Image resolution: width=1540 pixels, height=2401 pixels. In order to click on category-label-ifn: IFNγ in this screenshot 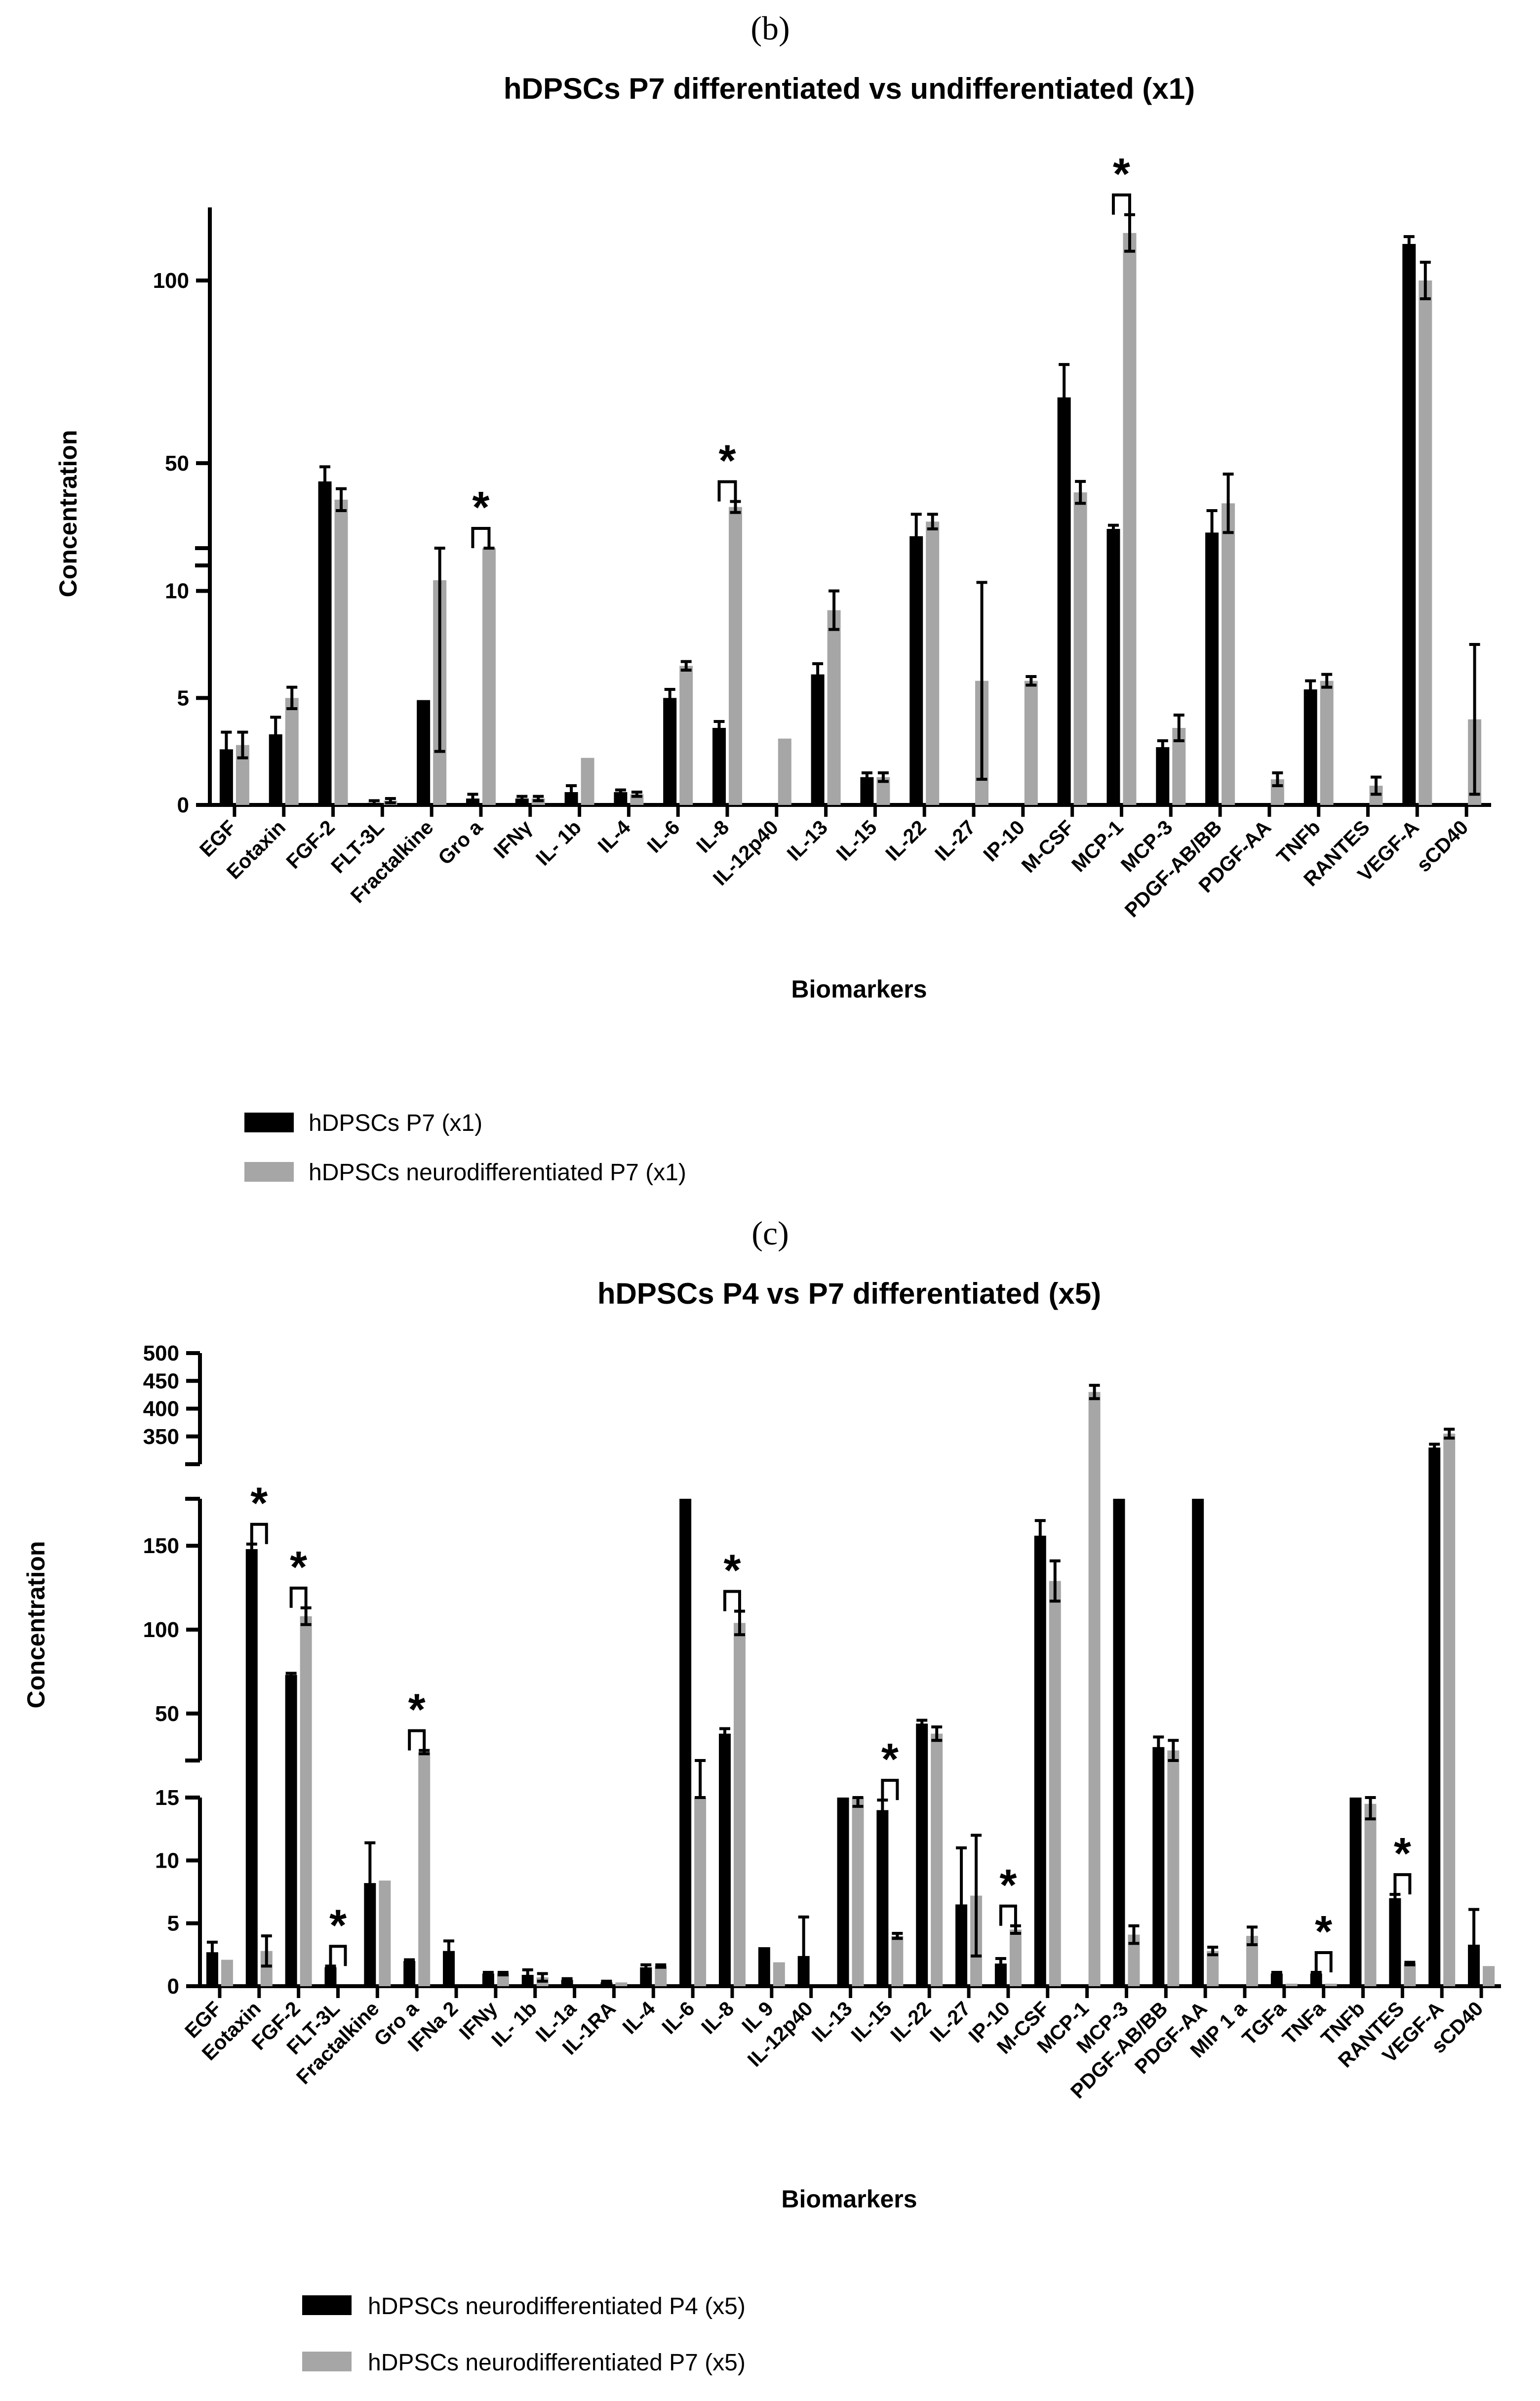, I will do `click(512, 839)`.